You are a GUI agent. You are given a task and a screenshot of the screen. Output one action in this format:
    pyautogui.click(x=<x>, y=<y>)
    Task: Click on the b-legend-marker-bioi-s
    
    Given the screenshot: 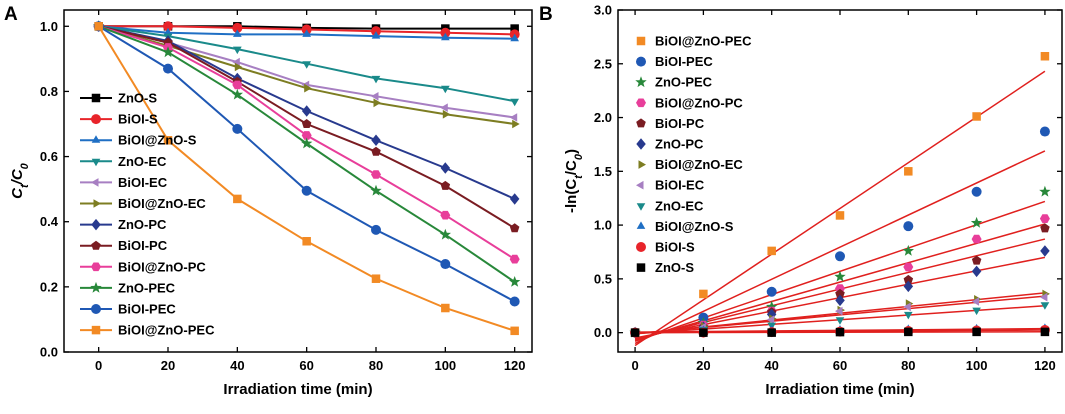 What is the action you would take?
    pyautogui.click(x=641, y=247)
    